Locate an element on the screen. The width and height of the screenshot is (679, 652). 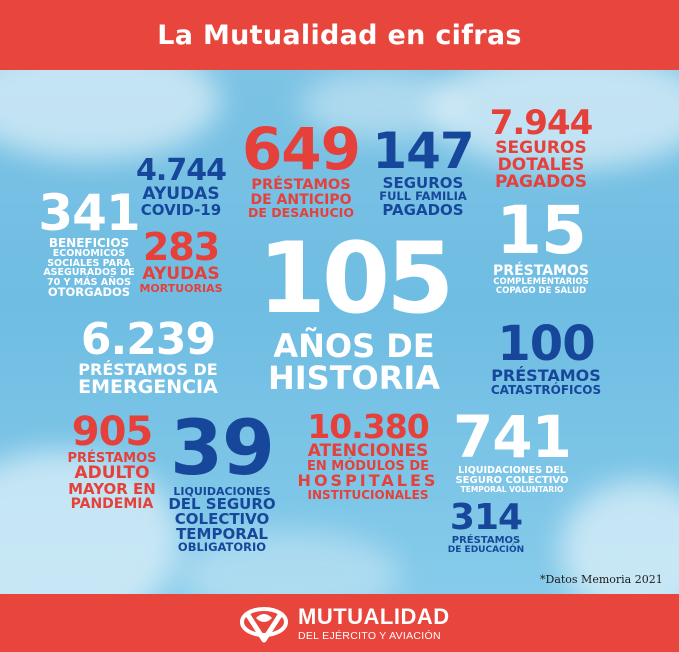
stat-emergencia: 6.239 PRÉSTAMOS DE EMERGENCIA is located at coordinates (148, 357).